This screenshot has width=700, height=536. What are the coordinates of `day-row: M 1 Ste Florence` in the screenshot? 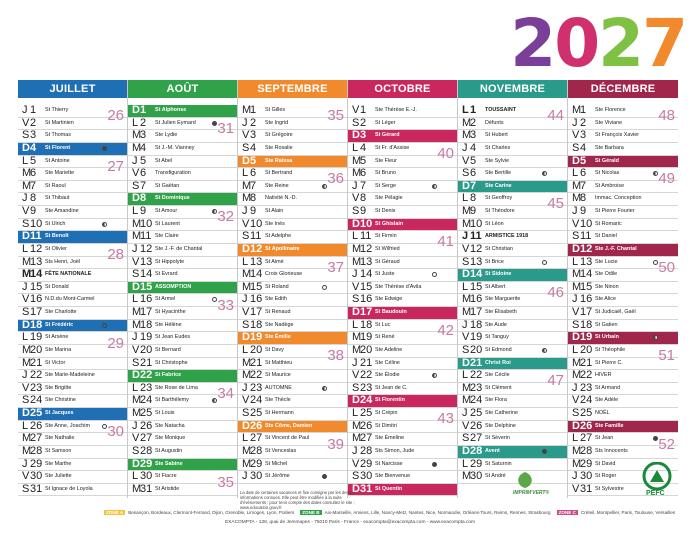 It's located at (623, 111).